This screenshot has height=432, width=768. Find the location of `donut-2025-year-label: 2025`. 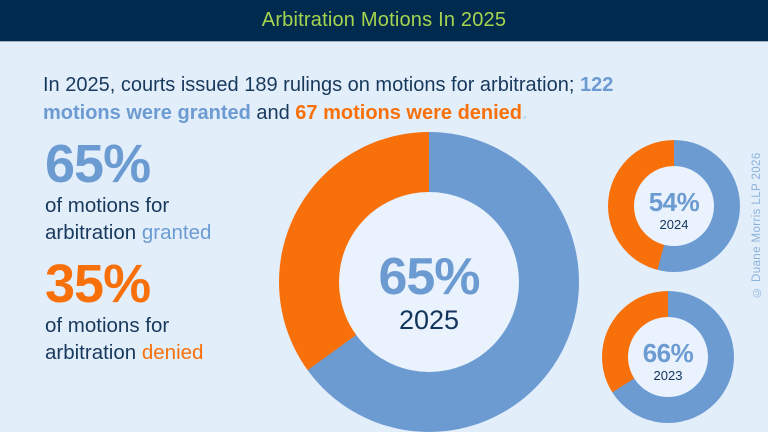

donut-2025-year-label: 2025 is located at coordinates (429, 320).